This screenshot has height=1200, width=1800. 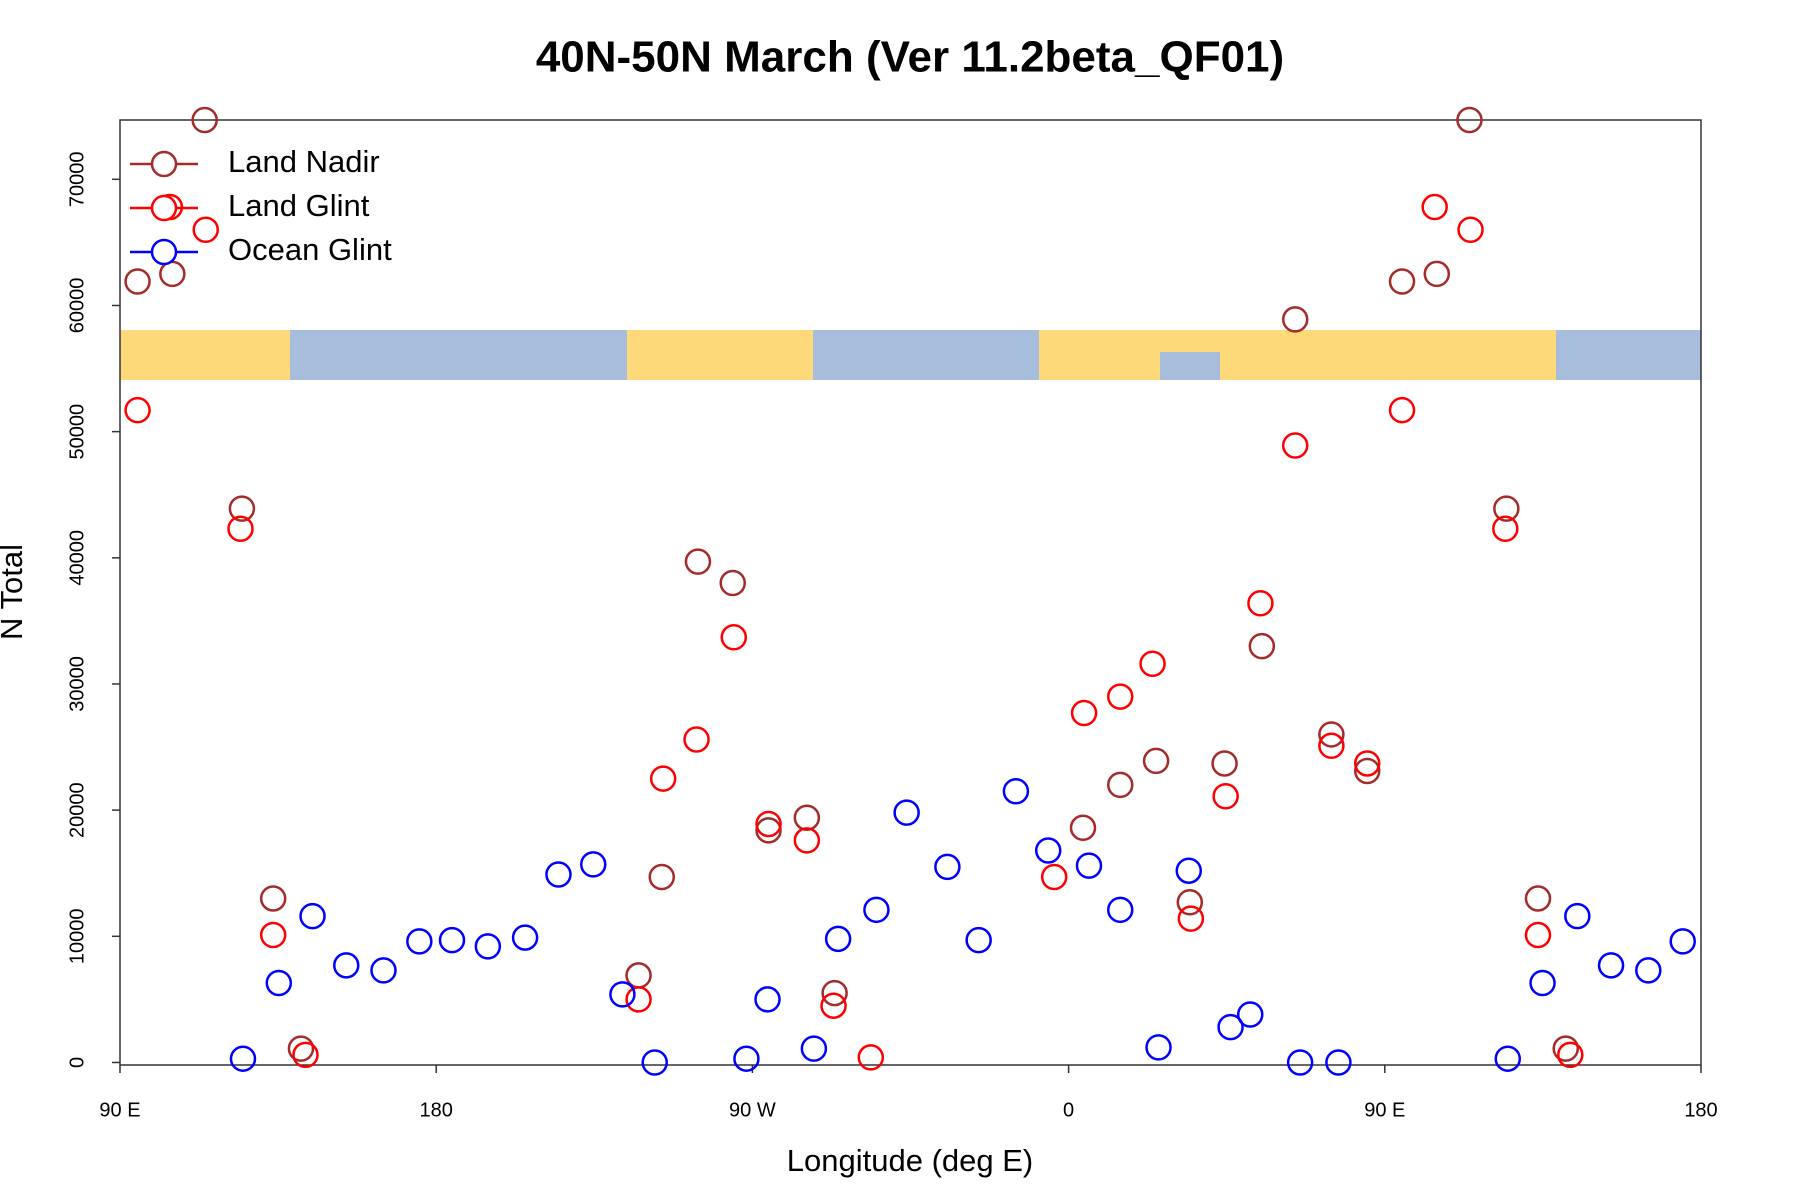 I want to click on y-tick-label: 60000, so click(x=77, y=306).